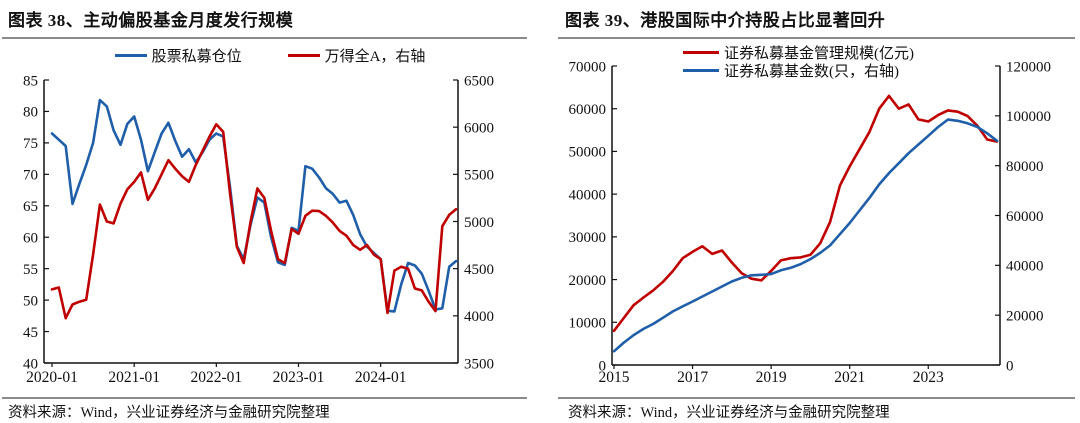  Describe the element at coordinates (1025, 316) in the screenshot. I see `right-axis-tick-label: 20000` at that location.